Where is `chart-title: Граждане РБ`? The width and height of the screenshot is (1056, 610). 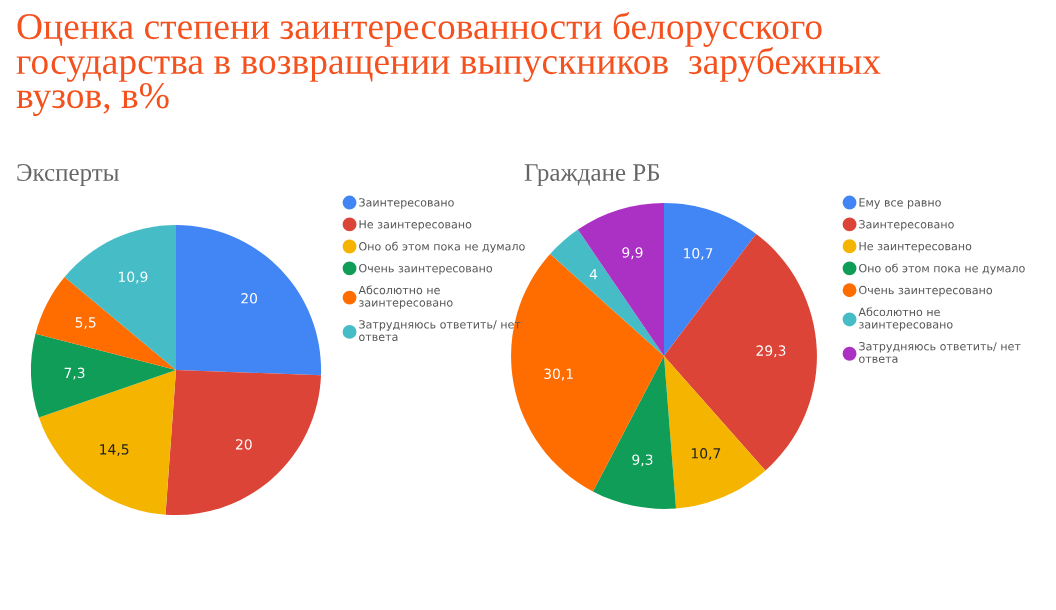
chart-title: Граждане РБ is located at coordinates (592, 175).